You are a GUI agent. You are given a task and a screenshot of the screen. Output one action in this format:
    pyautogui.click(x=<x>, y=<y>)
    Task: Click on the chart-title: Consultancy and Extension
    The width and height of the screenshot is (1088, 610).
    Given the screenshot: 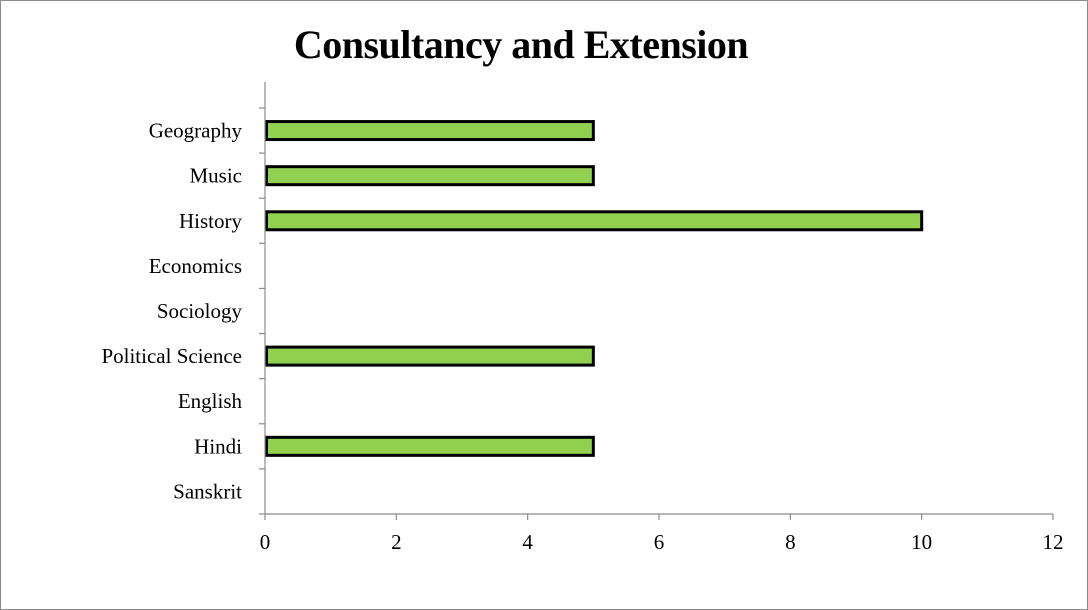 What is the action you would take?
    pyautogui.click(x=521, y=44)
    